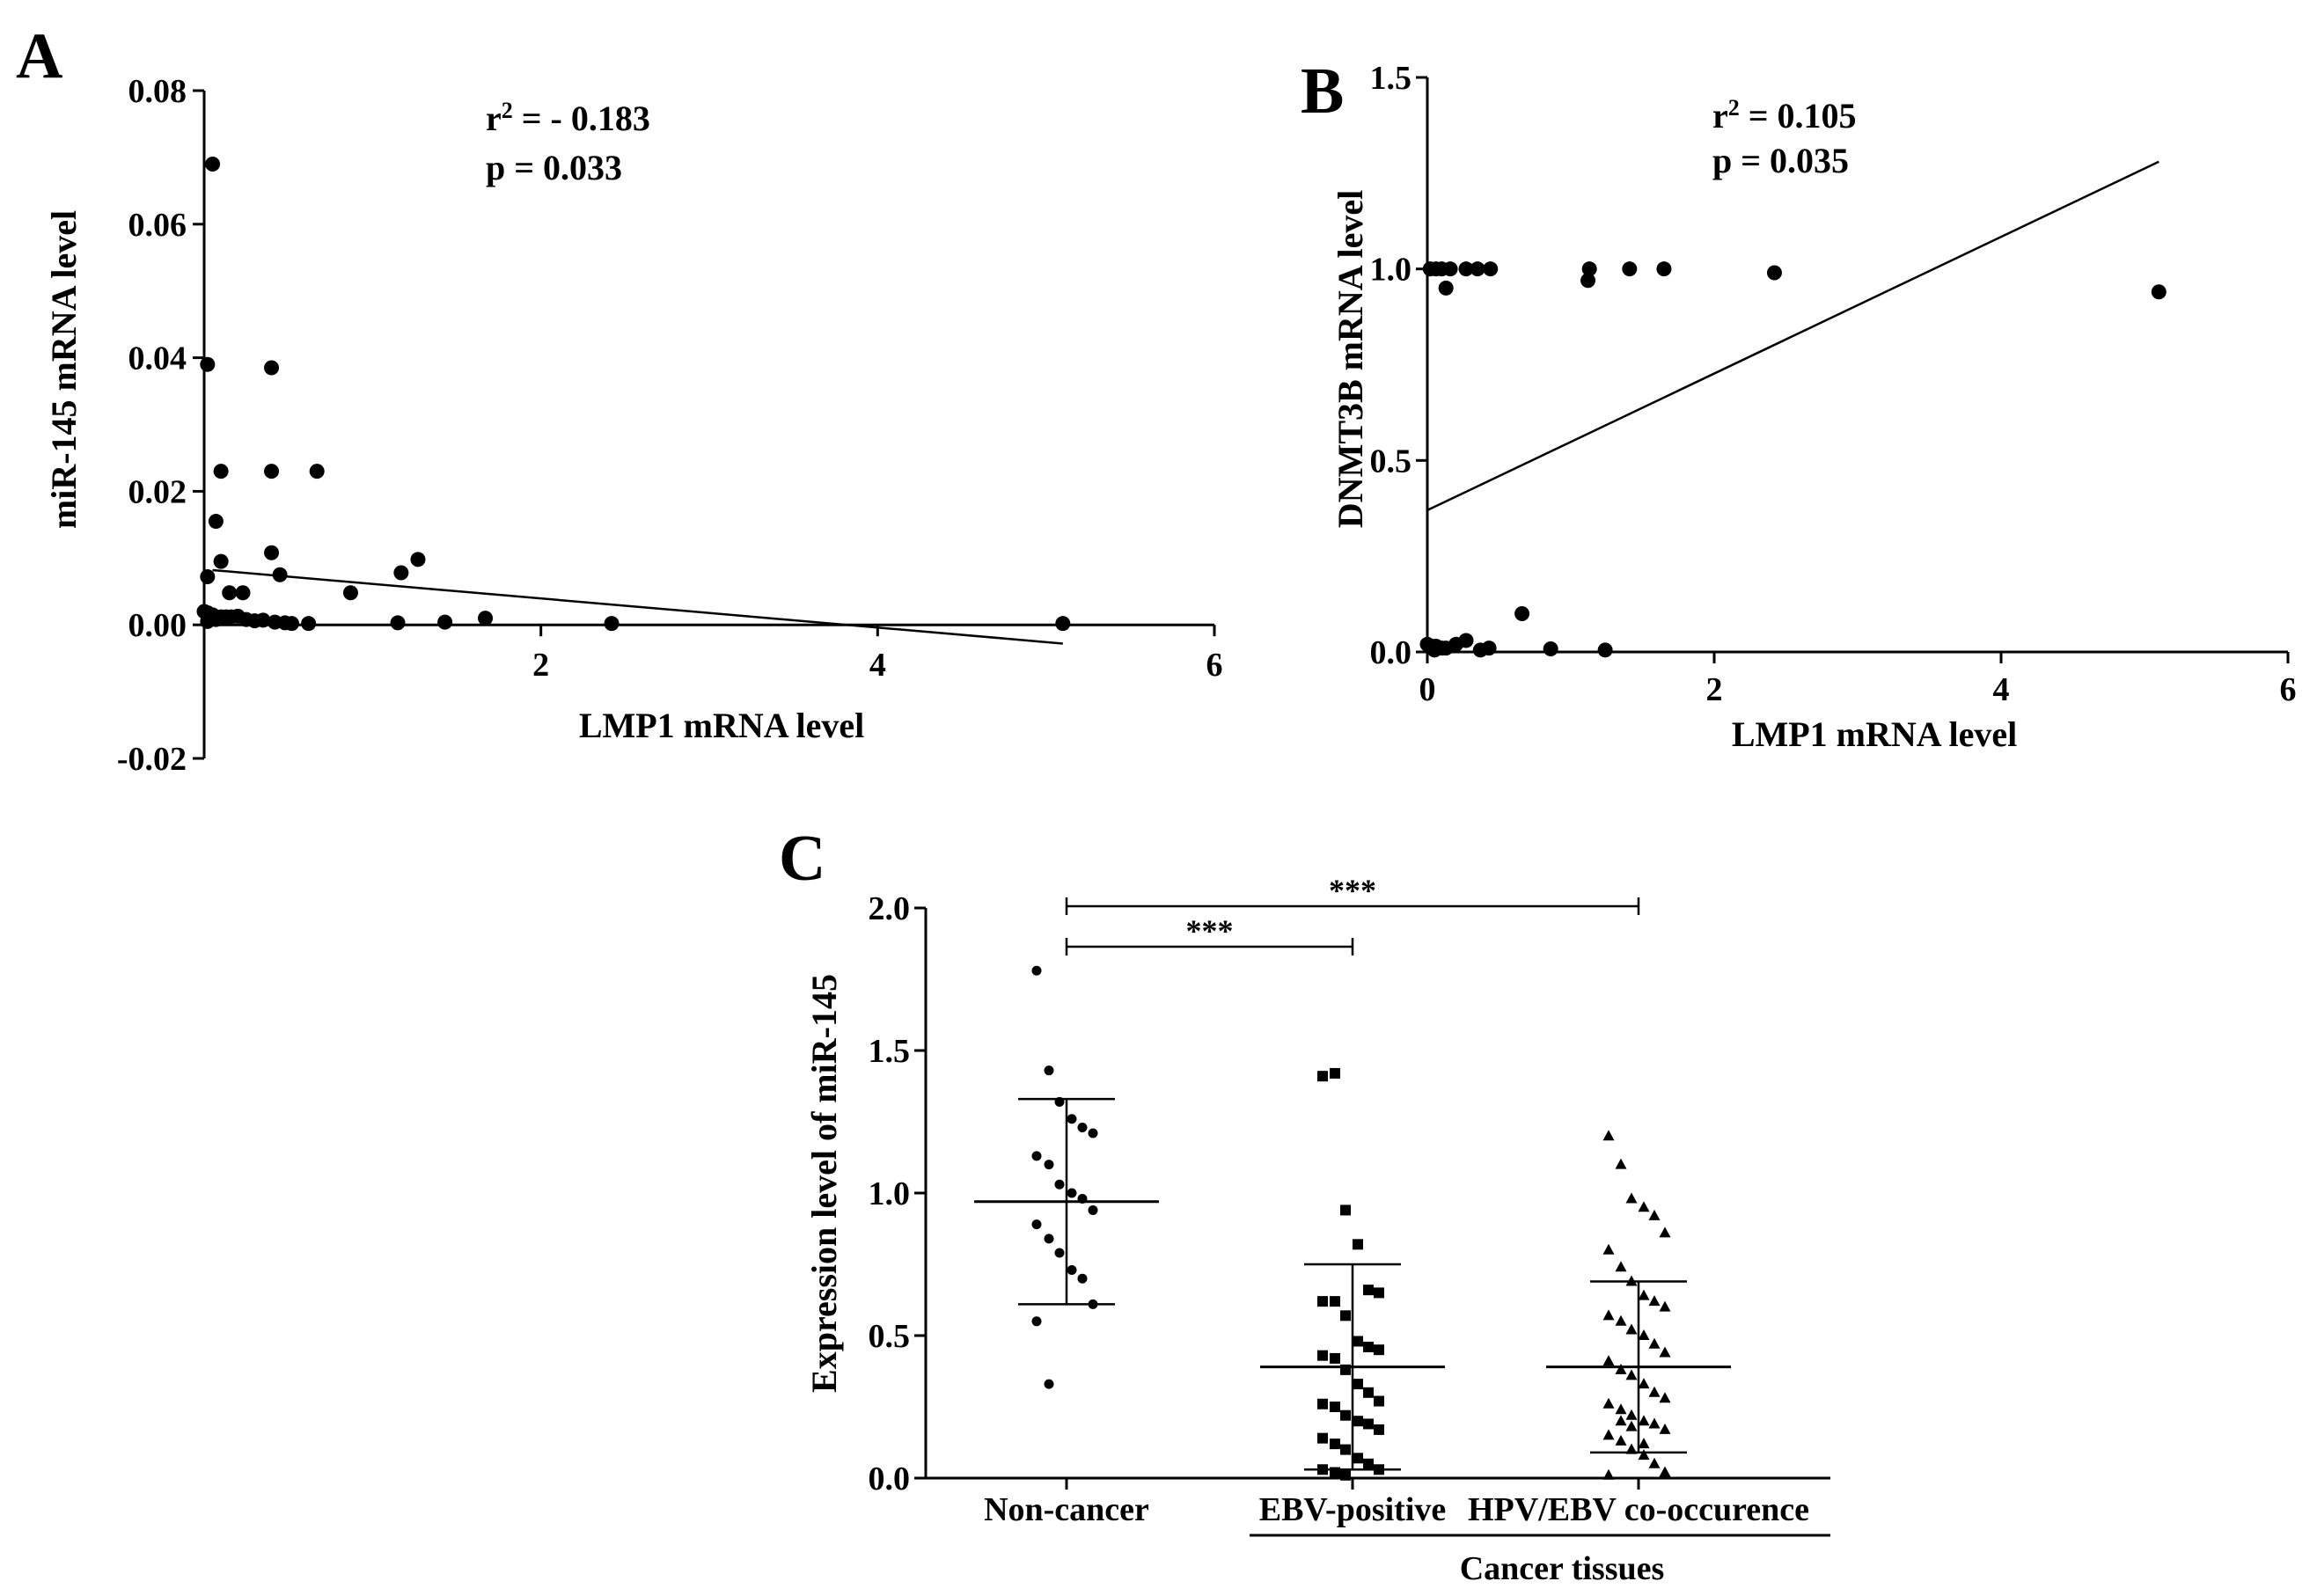  What do you see at coordinates (1781, 160) in the screenshot?
I see `p-value-annotation: p = 0.035` at bounding box center [1781, 160].